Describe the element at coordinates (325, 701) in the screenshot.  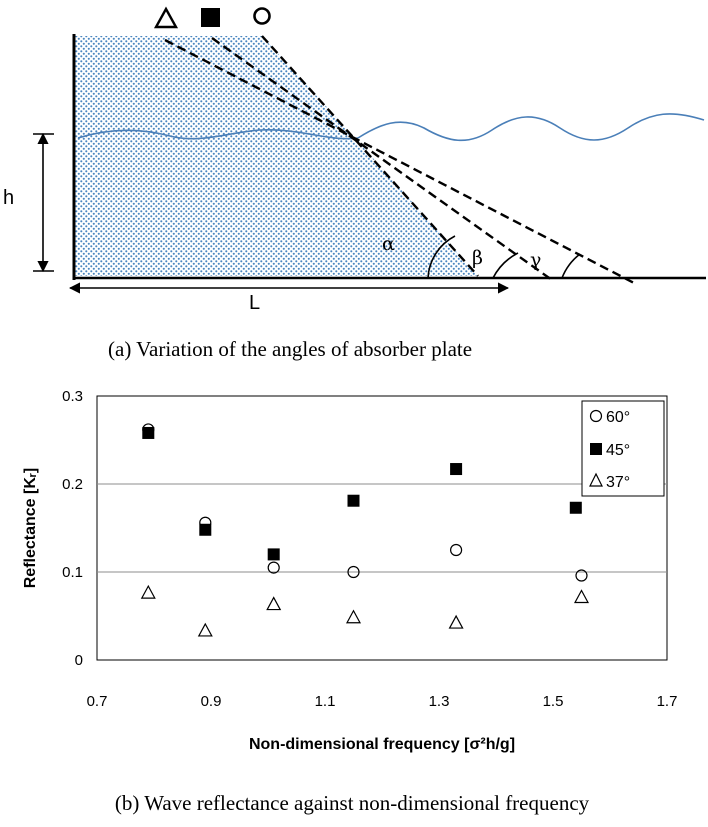
I see `x-tick-label: 1.1` at that location.